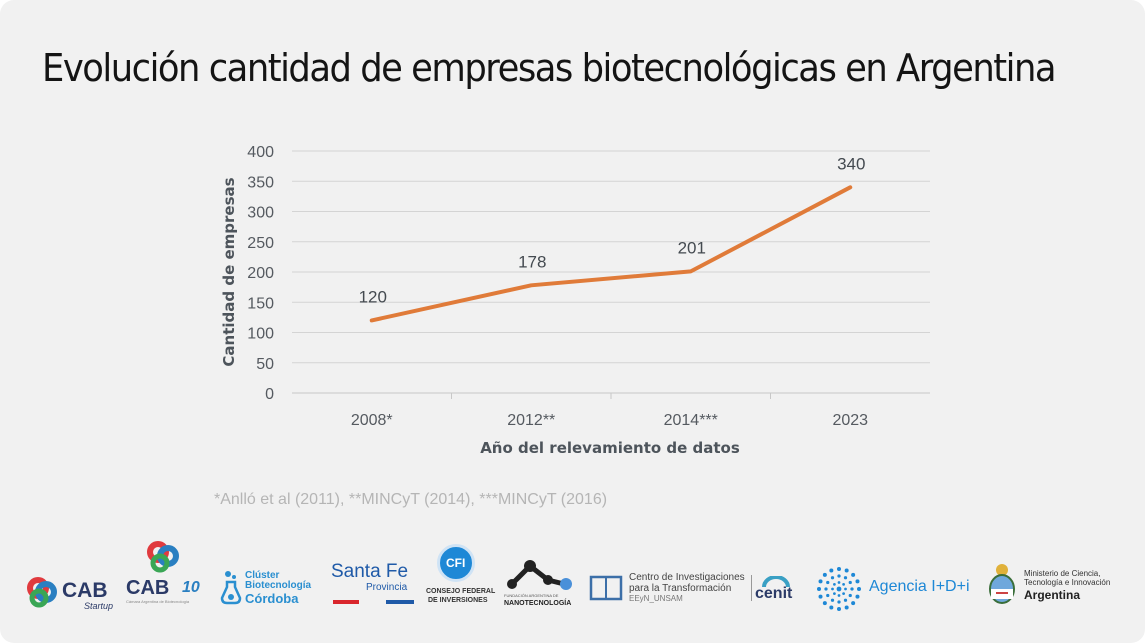 Image resolution: width=1145 pixels, height=643 pixels. What do you see at coordinates (260, 182) in the screenshot?
I see `y-tick-label: 350` at bounding box center [260, 182].